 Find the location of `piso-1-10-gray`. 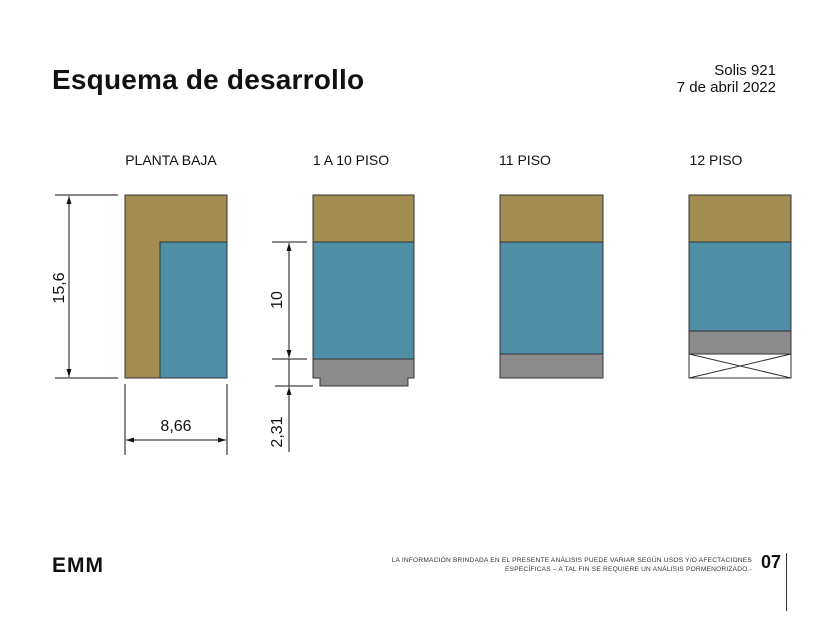

piso-1-10-gray is located at coordinates (363, 372).